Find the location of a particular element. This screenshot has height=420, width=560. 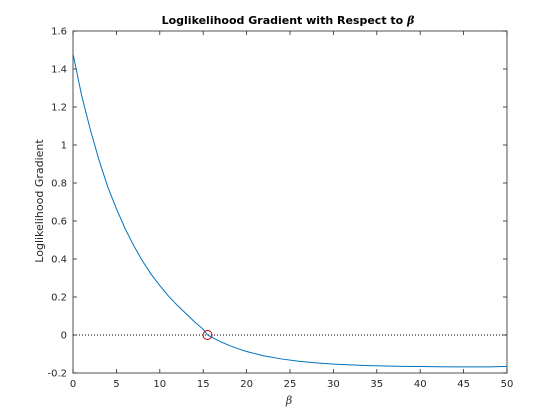

y-tick-label: 0.2 is located at coordinates (59, 298).